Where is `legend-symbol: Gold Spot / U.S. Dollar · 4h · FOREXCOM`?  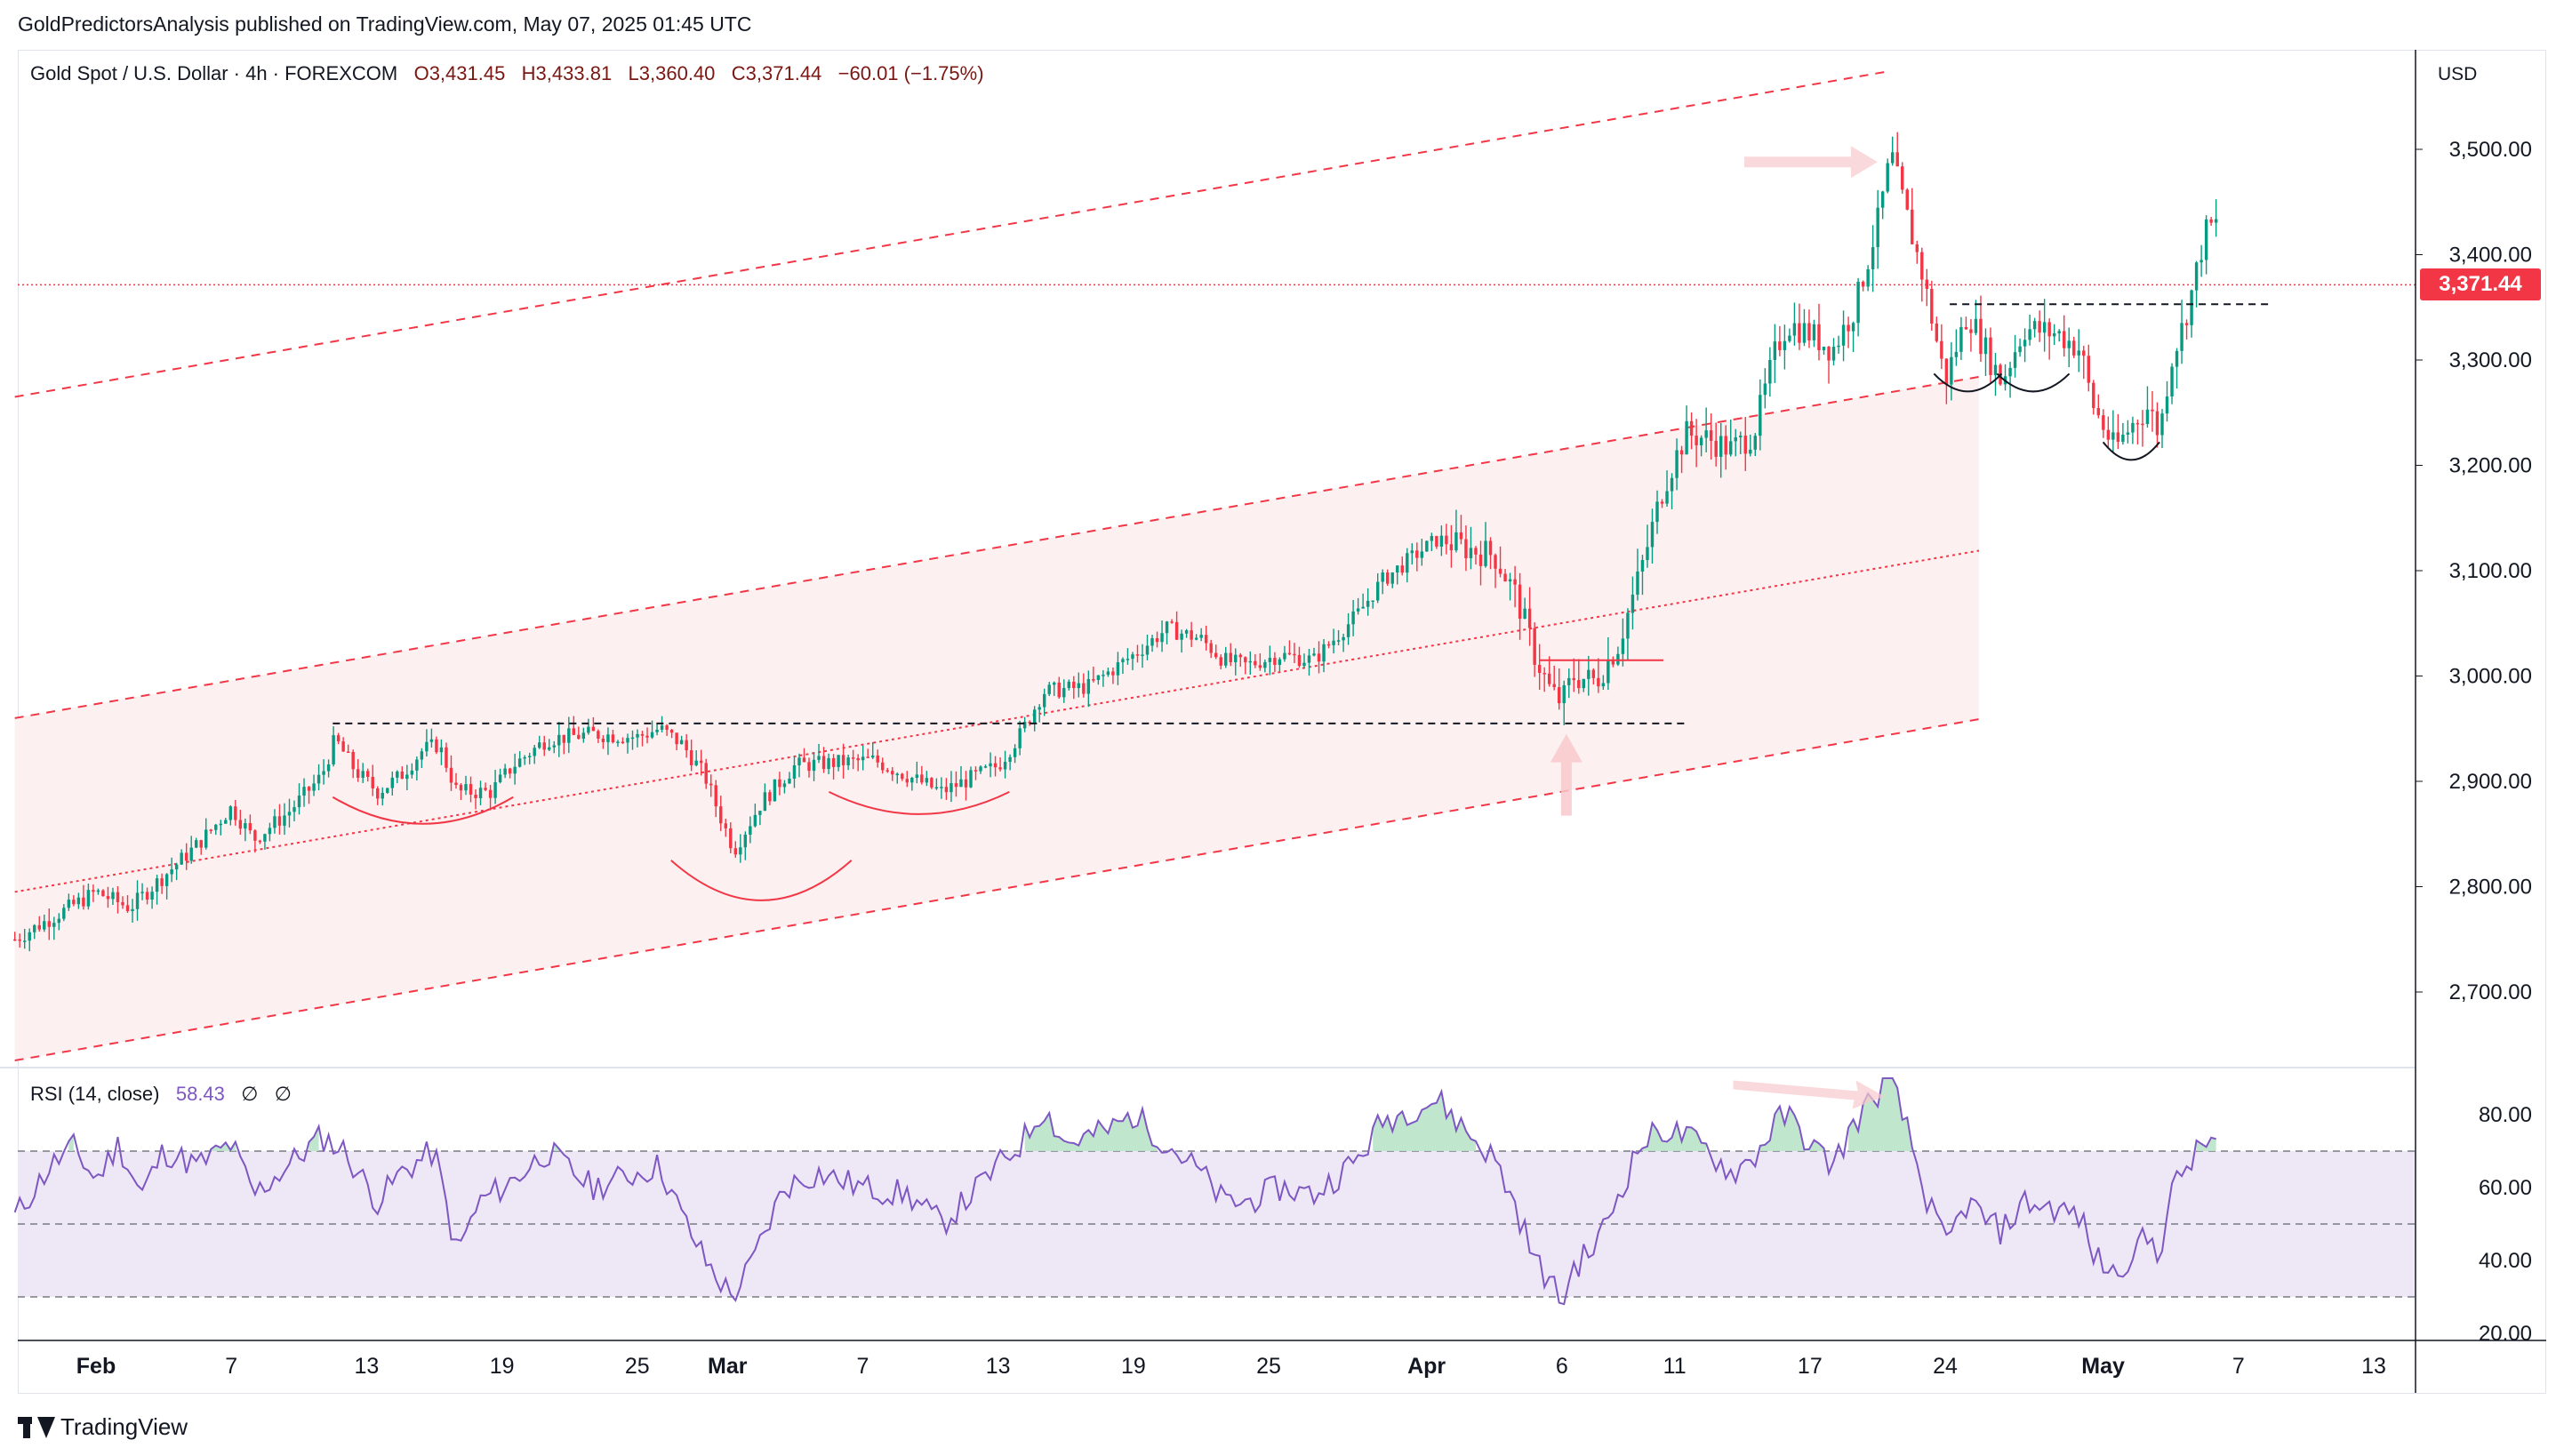 legend-symbol: Gold Spot / U.S. Dollar · 4h · FOREXCOM is located at coordinates (214, 73).